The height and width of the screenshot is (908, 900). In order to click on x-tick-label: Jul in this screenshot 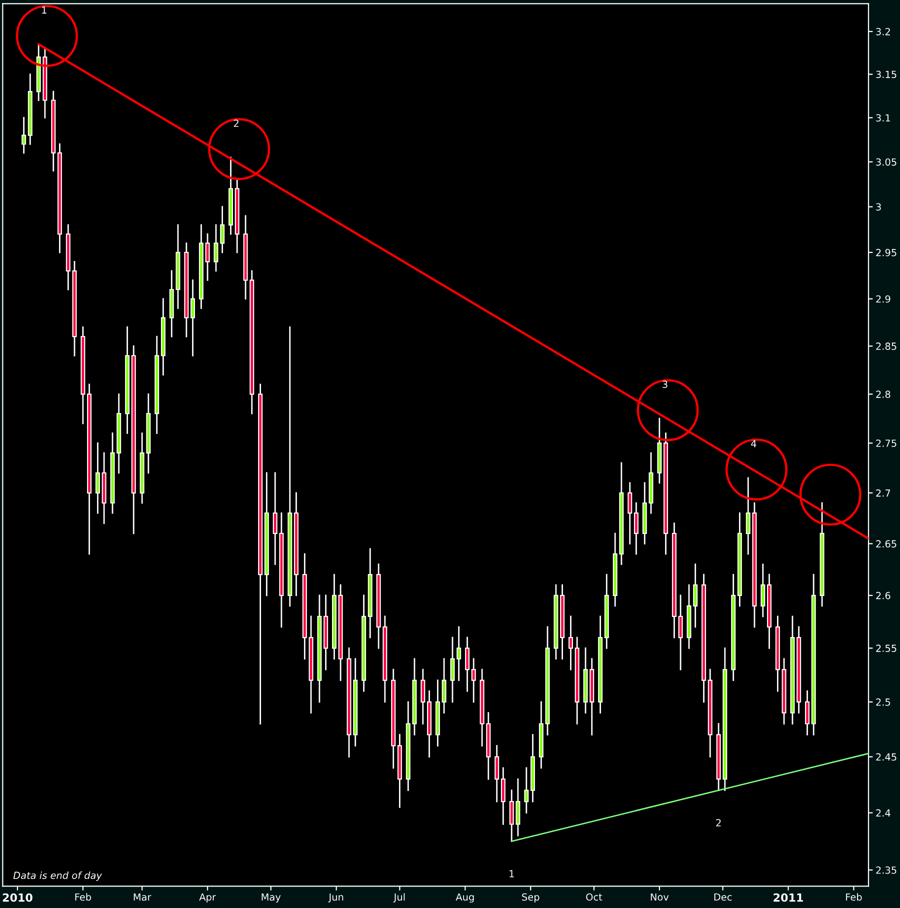, I will do `click(399, 897)`.